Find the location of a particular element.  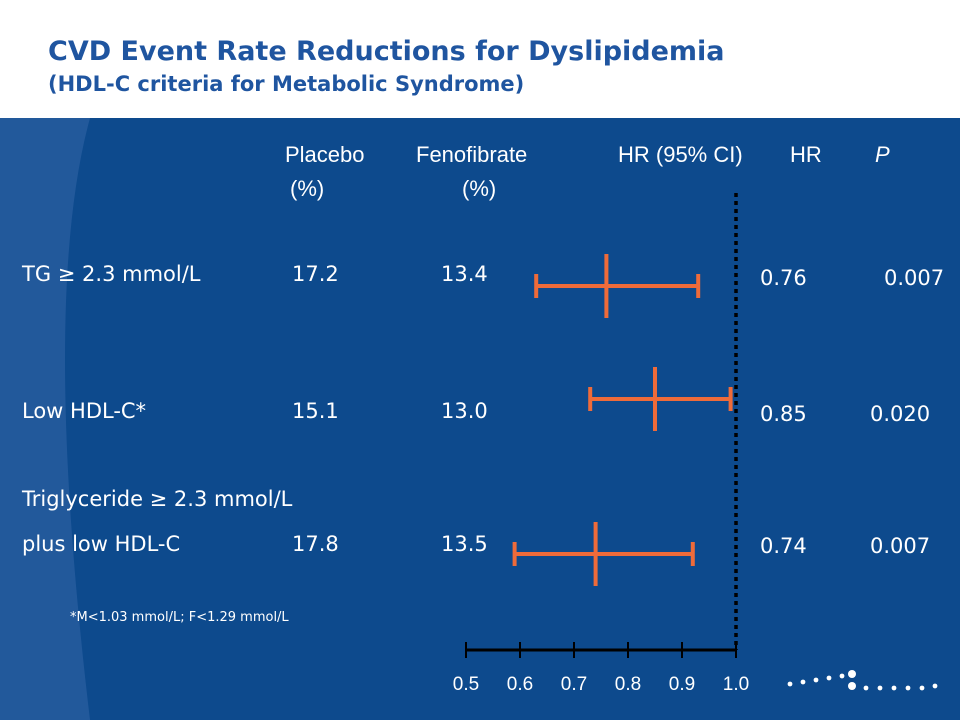

x-tick-label: 0.7 is located at coordinates (574, 684).